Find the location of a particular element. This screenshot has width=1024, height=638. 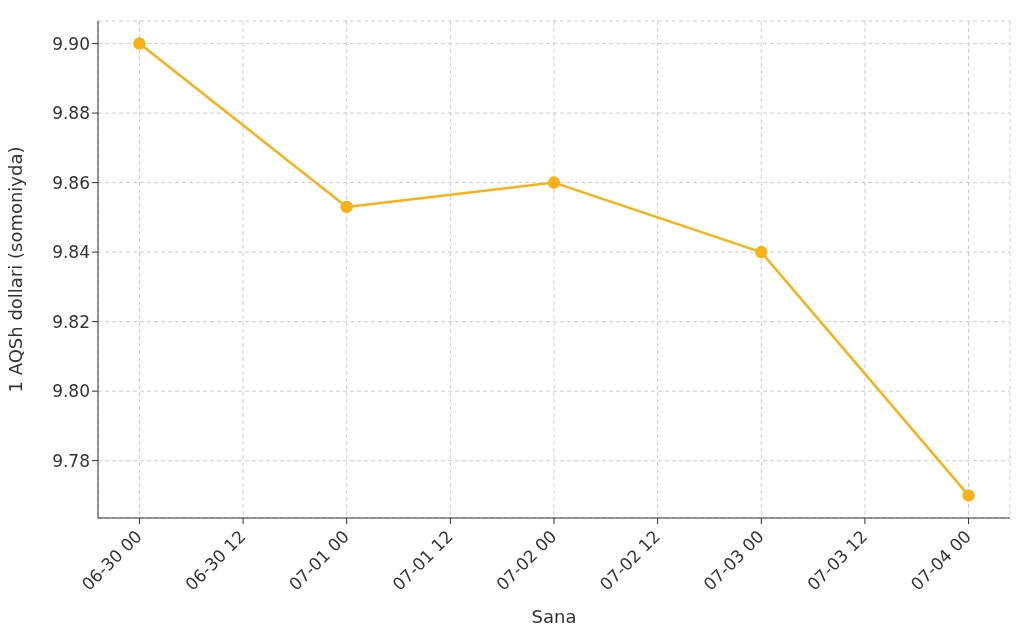

y-tick-label: 9.84 is located at coordinates (71, 252).